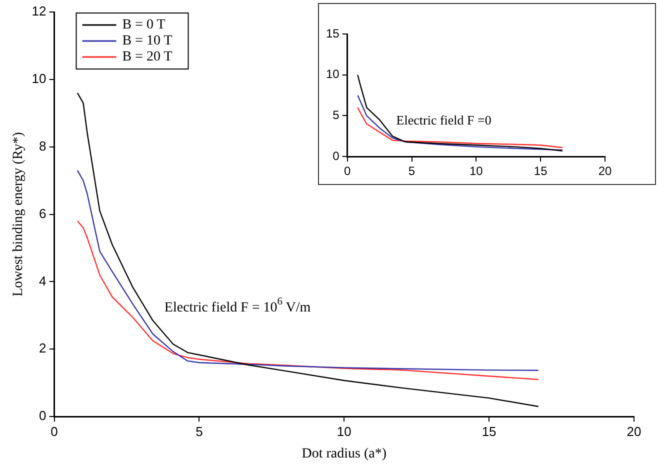 The image size is (668, 468). What do you see at coordinates (18, 214) in the screenshot?
I see `y-axis-title: Lowest binding energy (Ry*)` at bounding box center [18, 214].